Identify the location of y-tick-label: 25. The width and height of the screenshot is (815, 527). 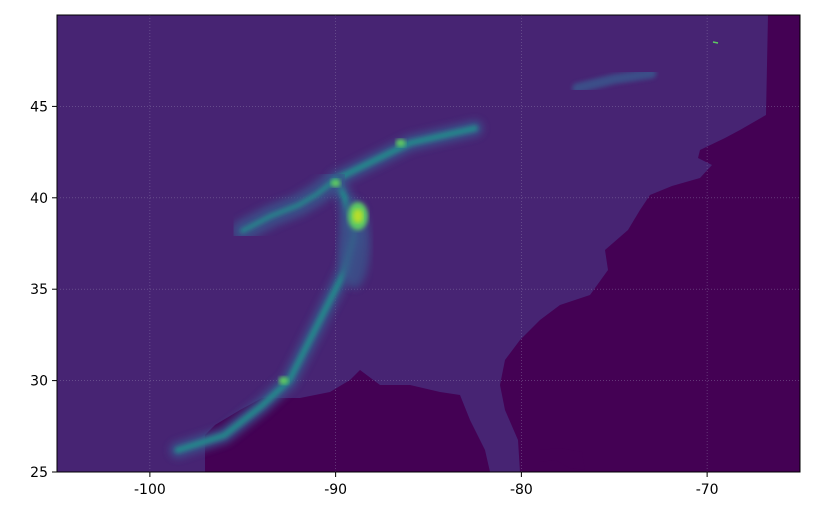
(39, 473).